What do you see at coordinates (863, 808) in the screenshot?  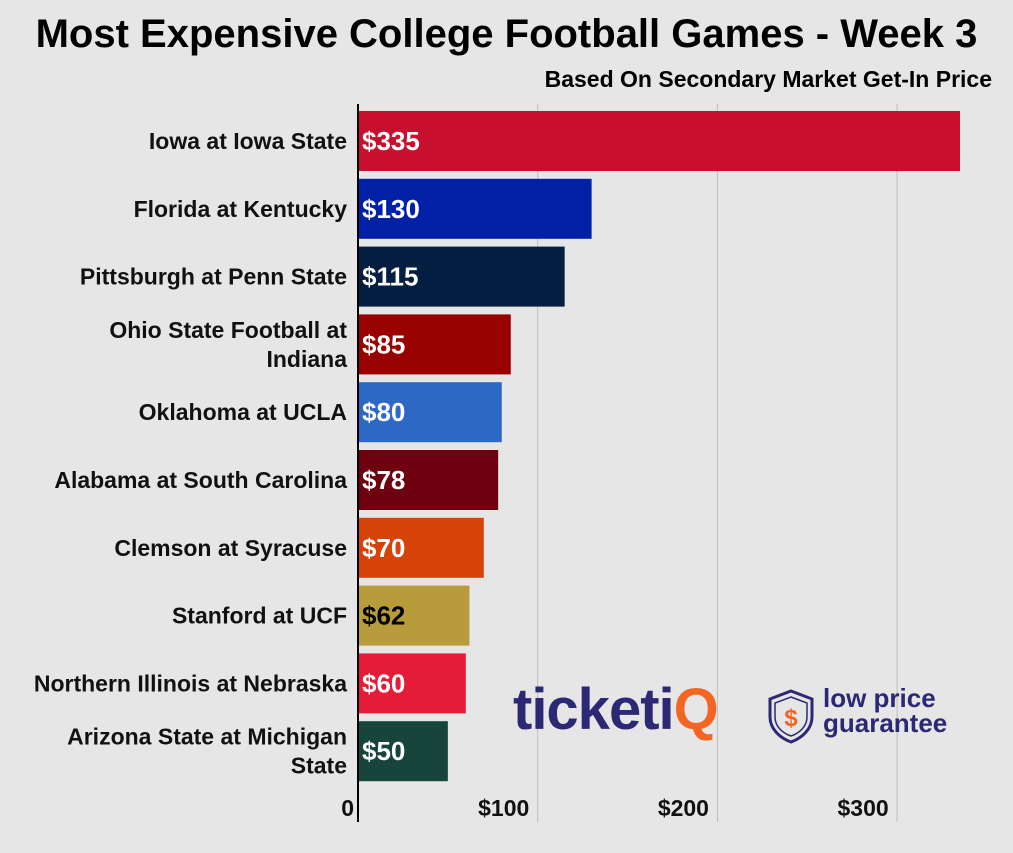 I see `x-tick-label: $300` at bounding box center [863, 808].